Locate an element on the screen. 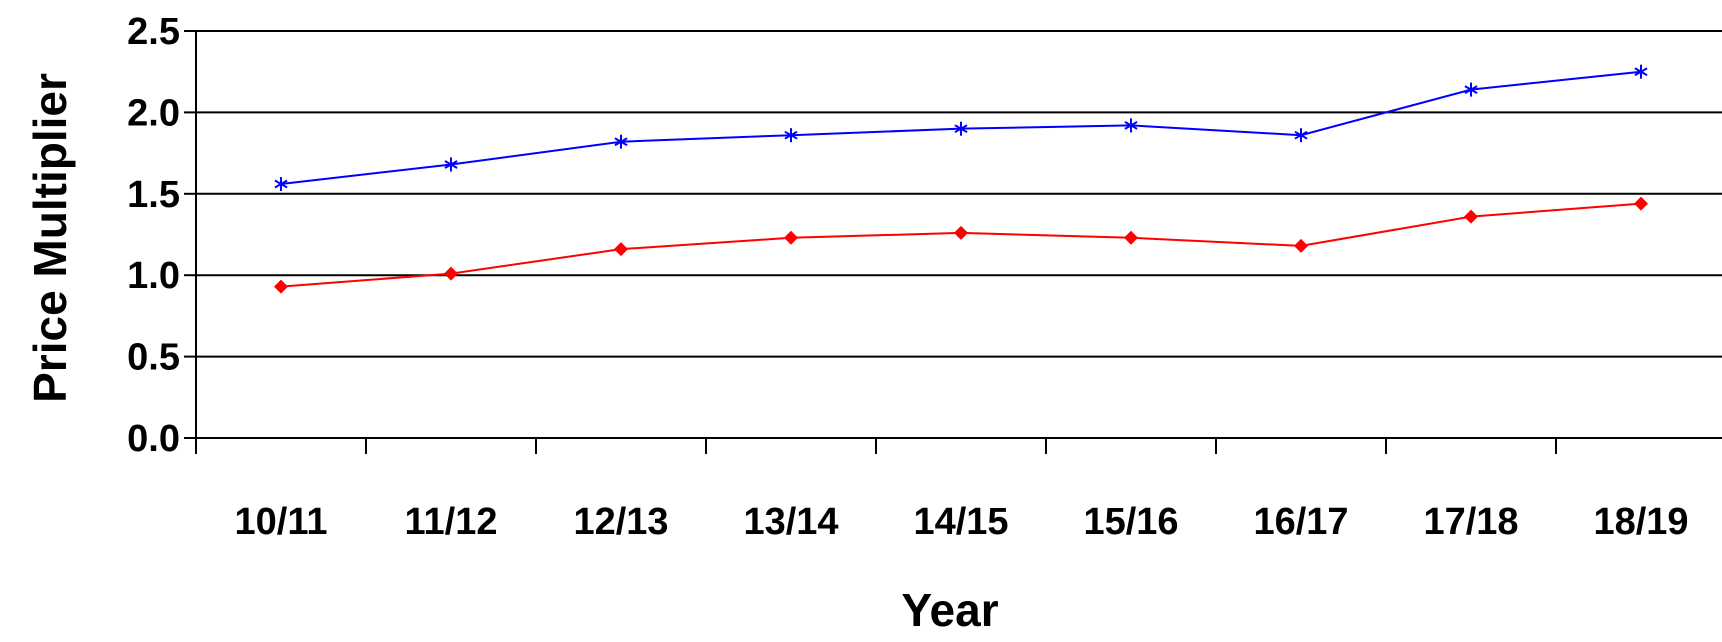 This screenshot has width=1722, height=642. series-line is located at coordinates (961, 245).